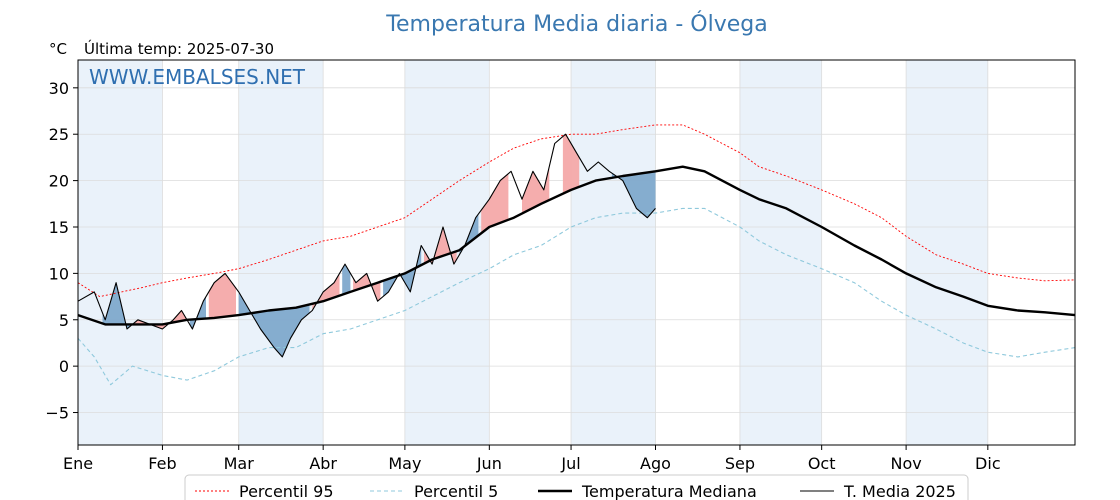 The height and width of the screenshot is (500, 1120). I want to click on x-tick-label: Sep, so click(740, 463).